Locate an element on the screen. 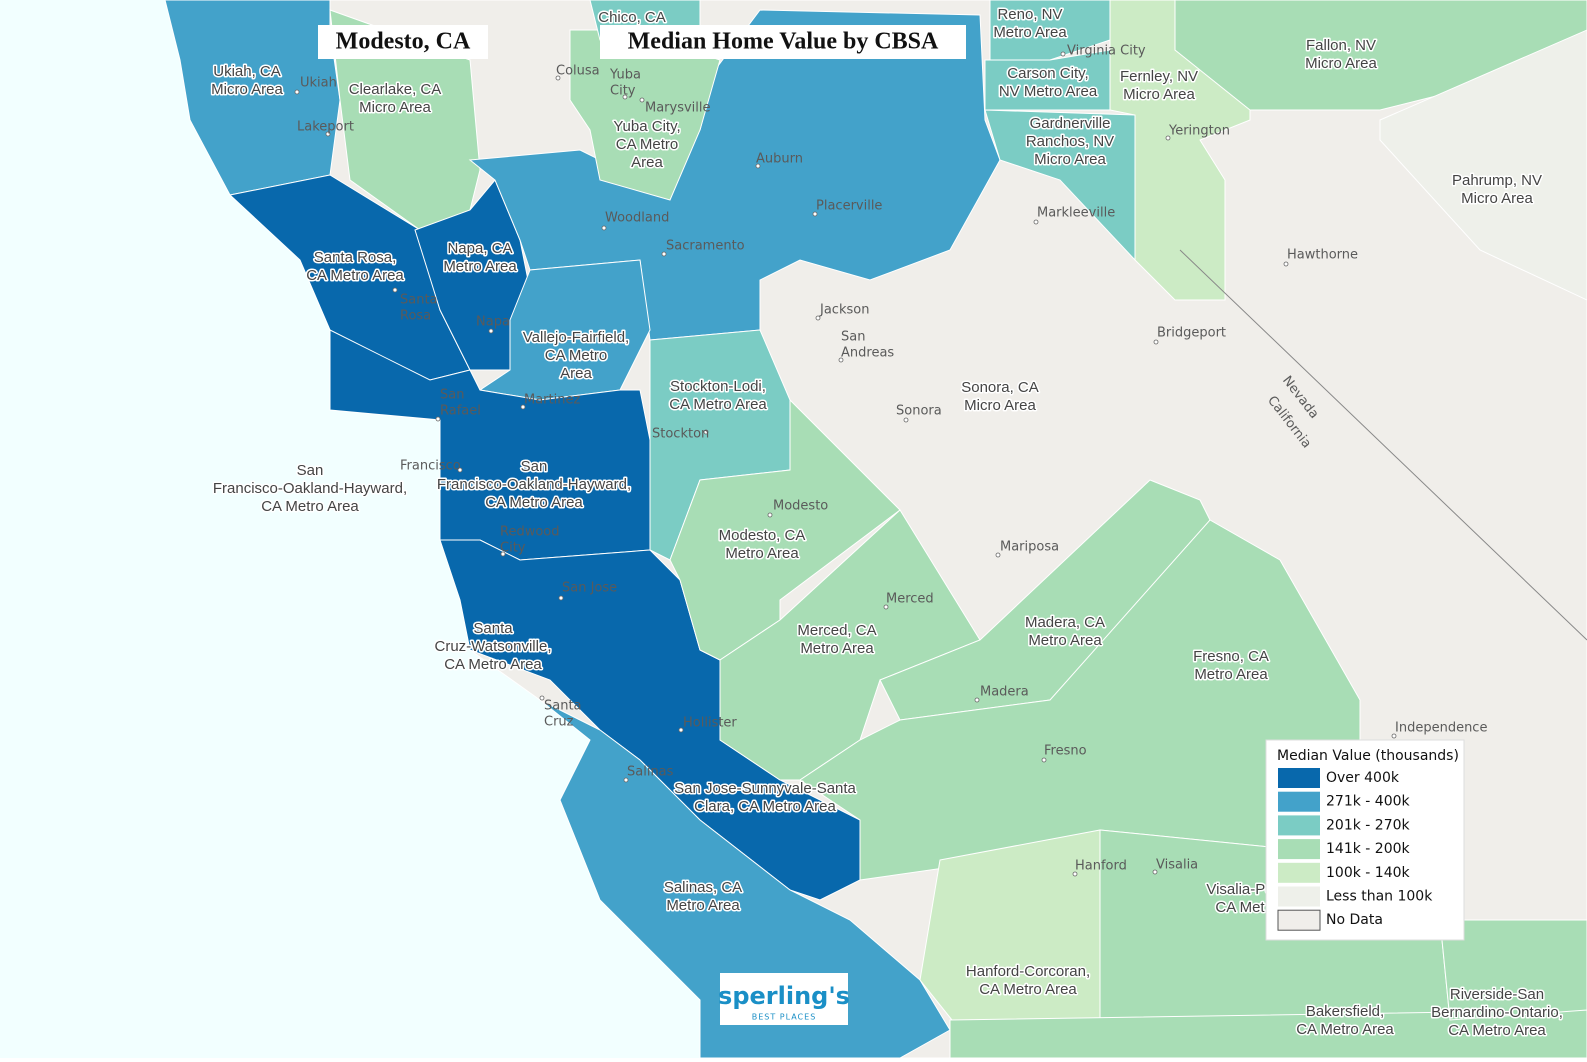 This screenshot has width=1587, height=1062. region-label: Ranchos, NV is located at coordinates (1070, 141).